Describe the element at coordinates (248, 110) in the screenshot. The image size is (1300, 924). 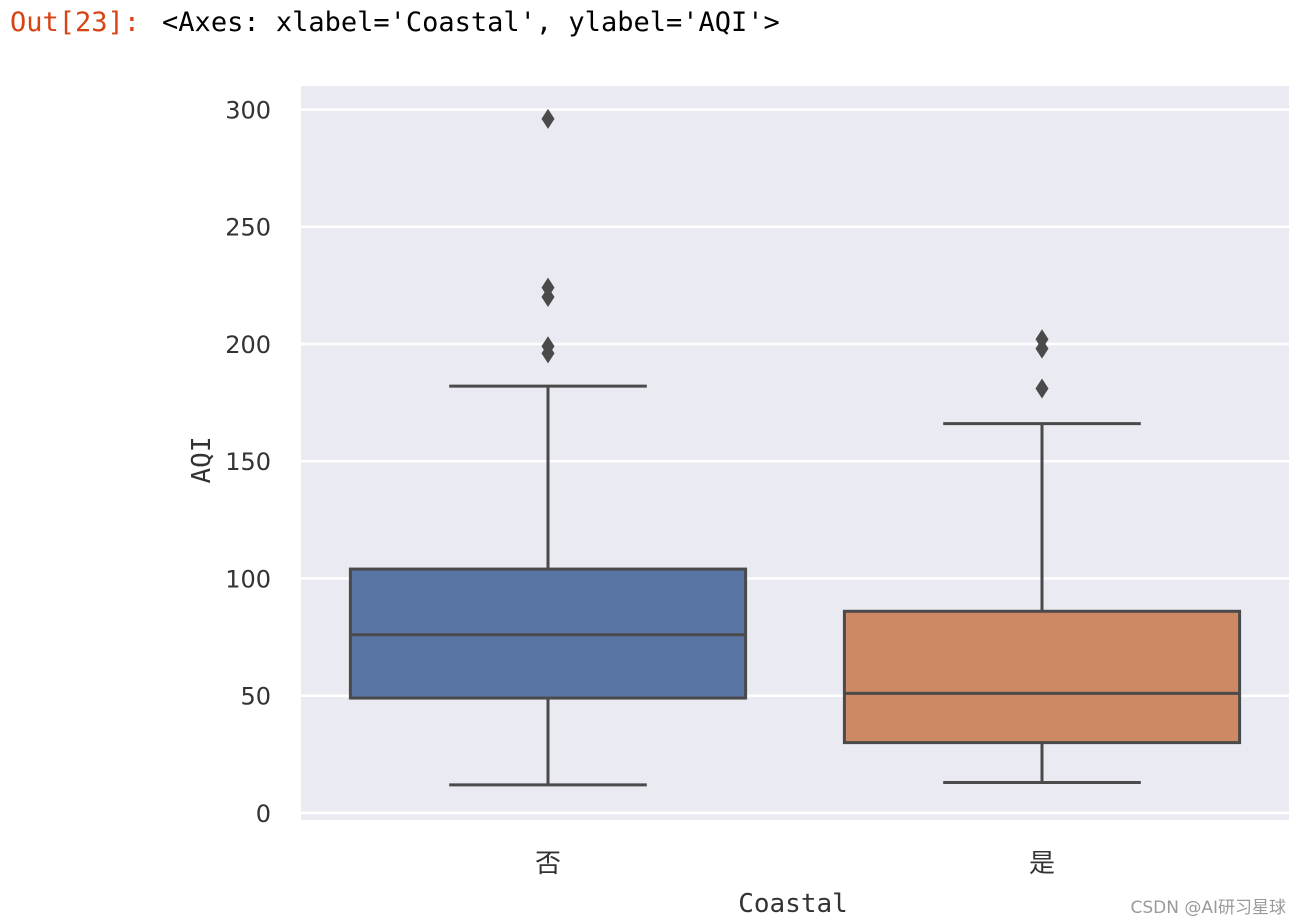
I see `y-tick-label-300: 300` at that location.